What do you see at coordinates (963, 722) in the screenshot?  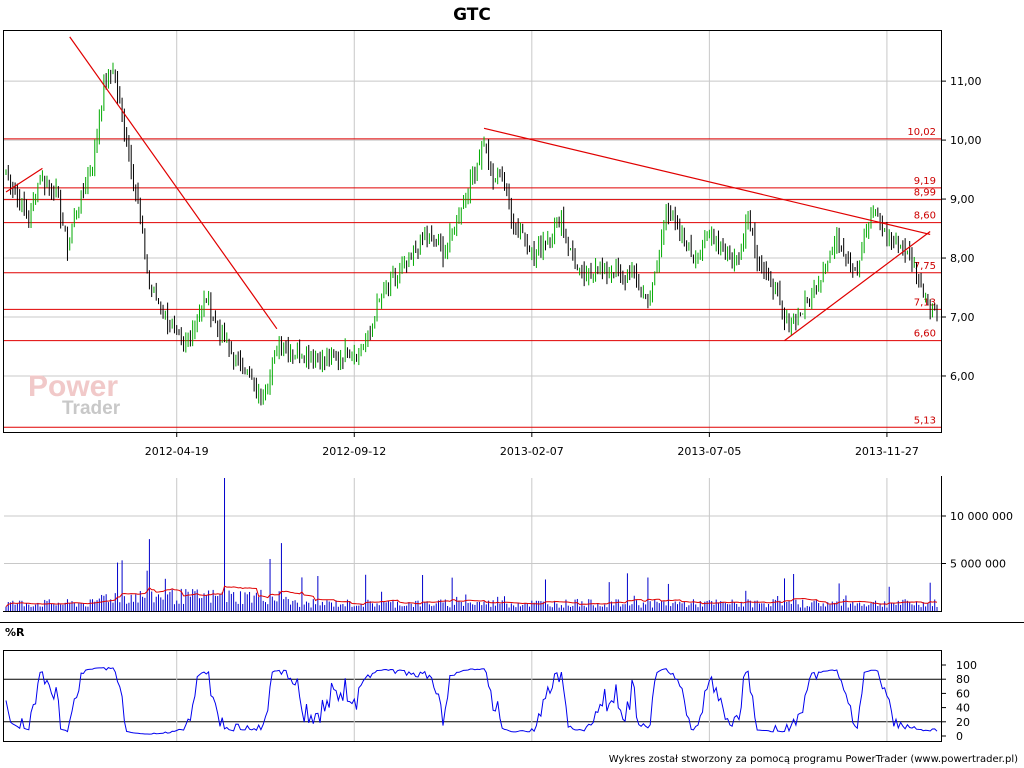 I see `wr-y-tick-label: 20` at bounding box center [963, 722].